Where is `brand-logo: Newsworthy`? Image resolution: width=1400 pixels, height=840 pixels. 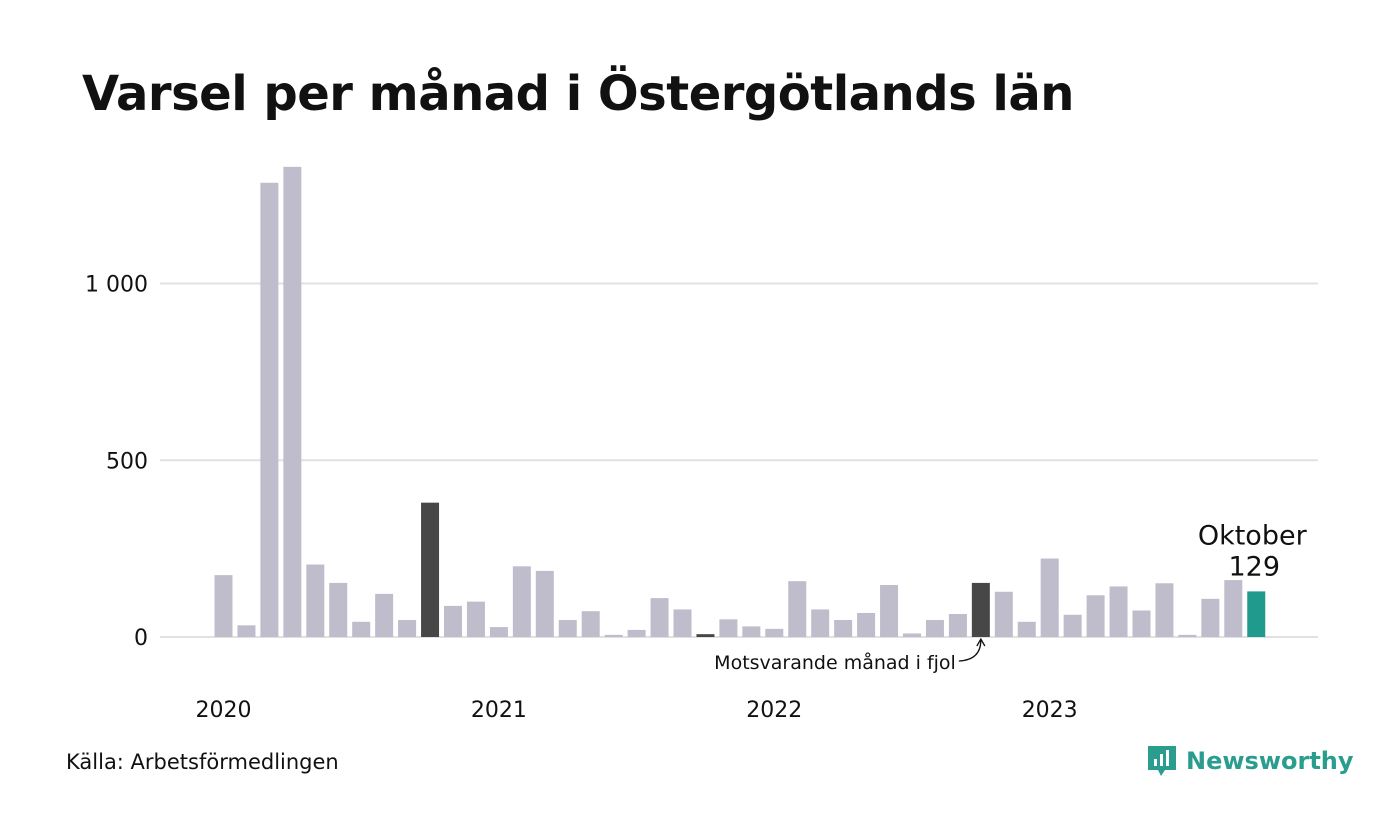 brand-logo: Newsworthy is located at coordinates (1250, 761).